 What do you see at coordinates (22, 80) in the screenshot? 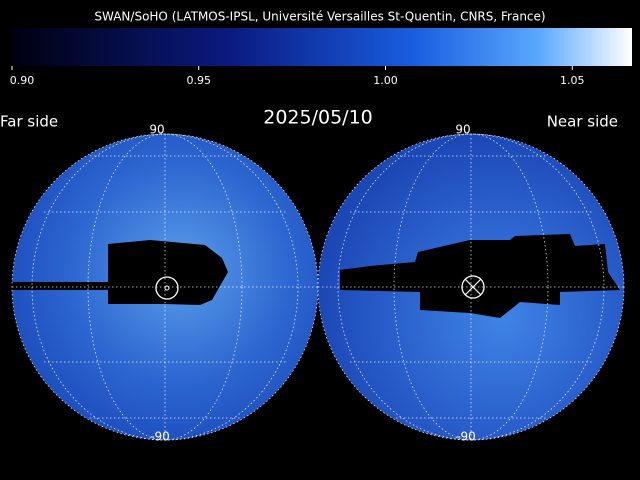
I see `colorbar-tick-label: 0.90` at bounding box center [22, 80].